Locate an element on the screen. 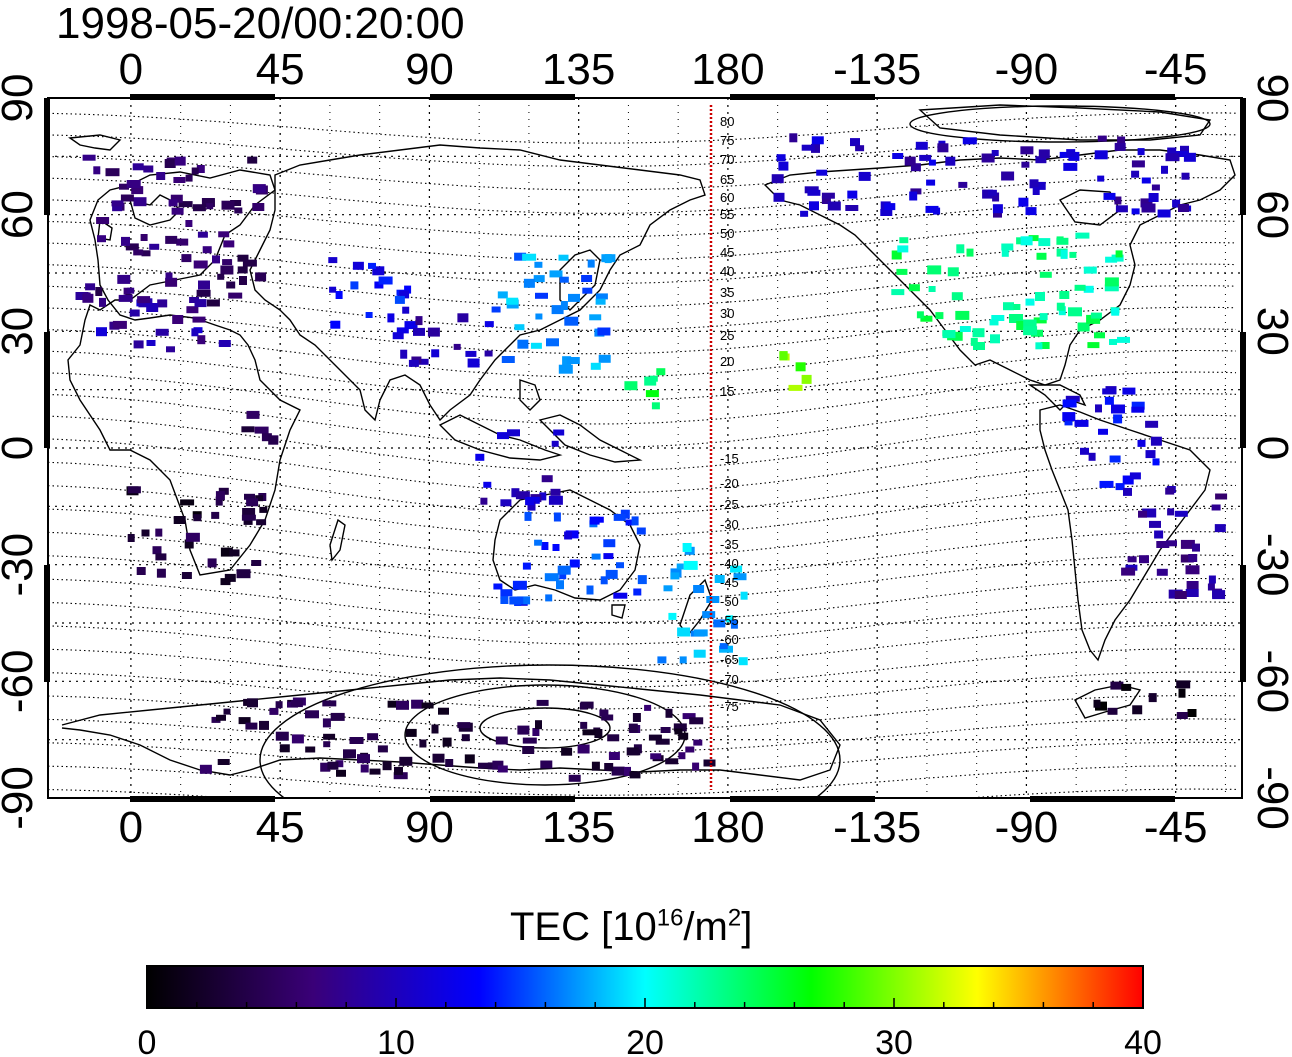  top-lon-tick-label: 45 is located at coordinates (280, 69).